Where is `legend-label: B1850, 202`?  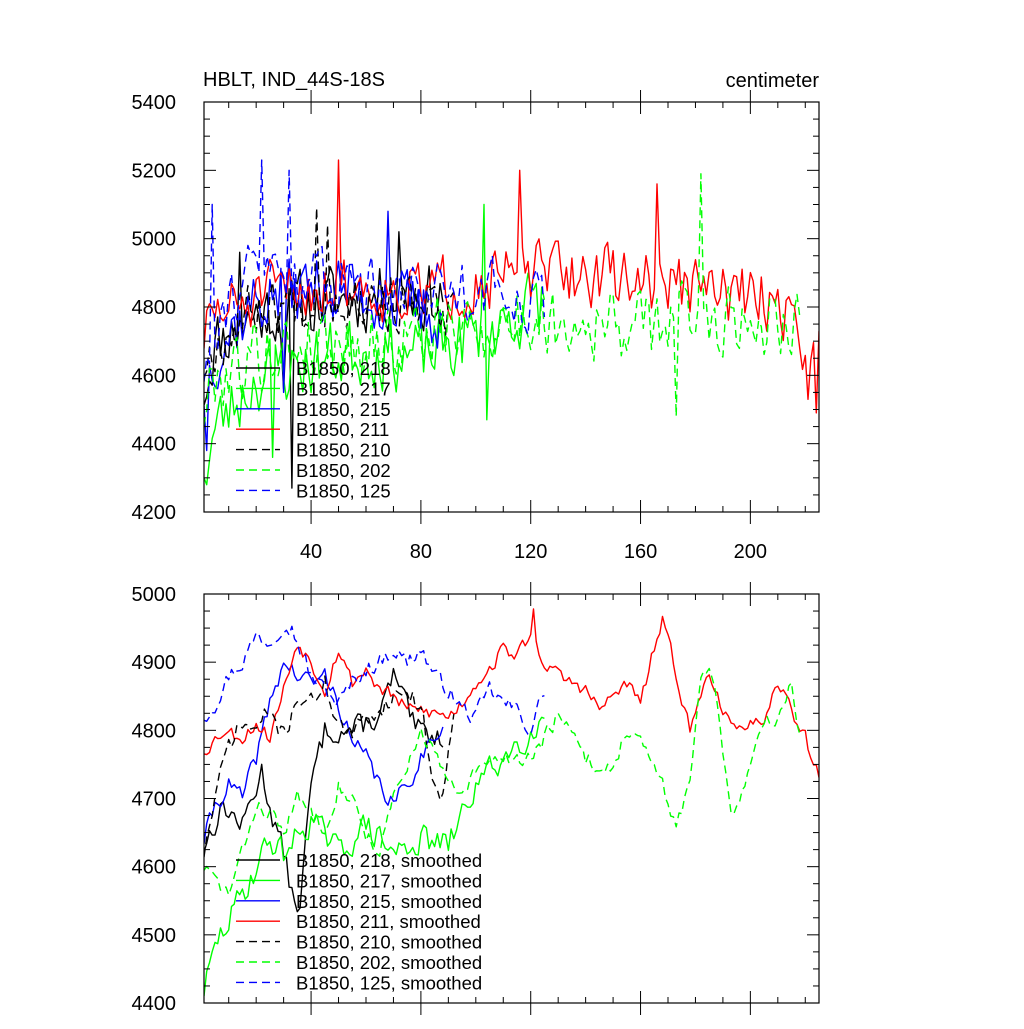
legend-label: B1850, 202 is located at coordinates (343, 470).